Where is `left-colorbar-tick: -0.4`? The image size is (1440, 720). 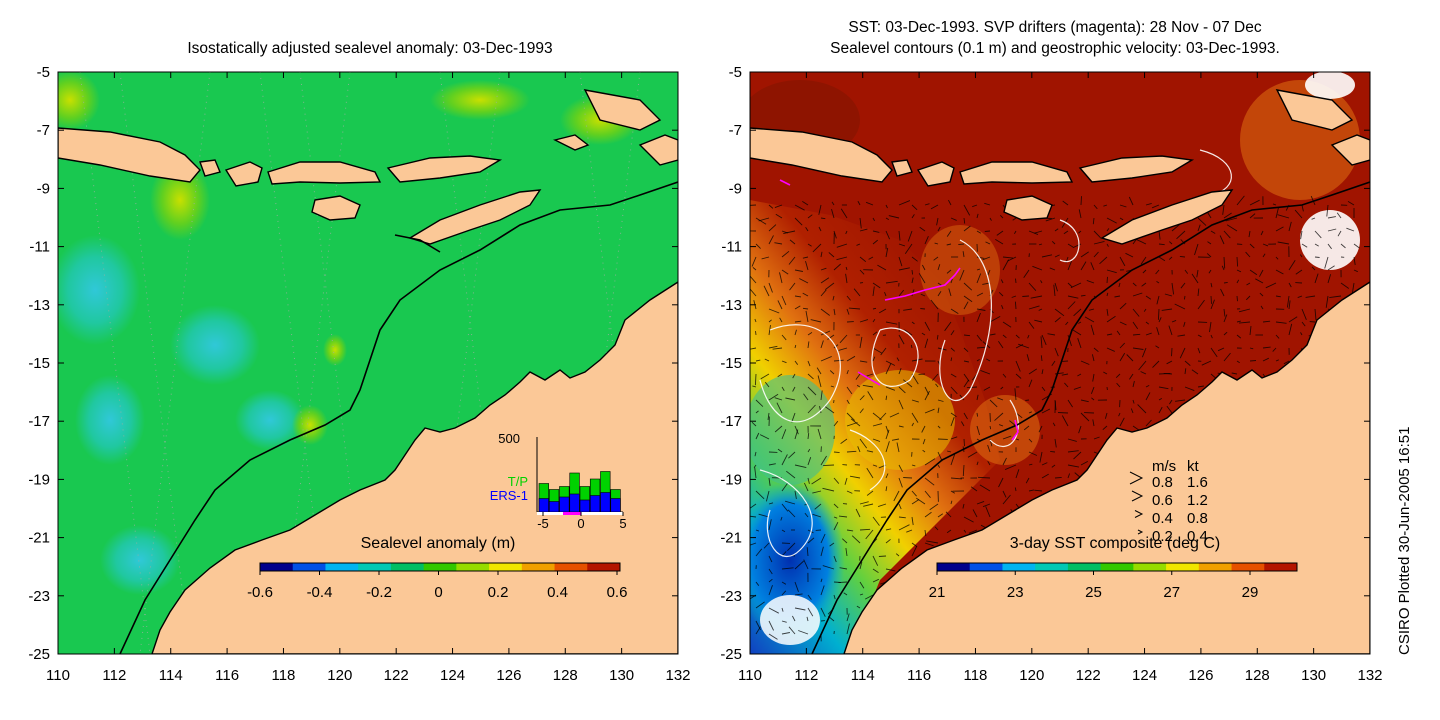
left-colorbar-tick: -0.4 is located at coordinates (320, 592).